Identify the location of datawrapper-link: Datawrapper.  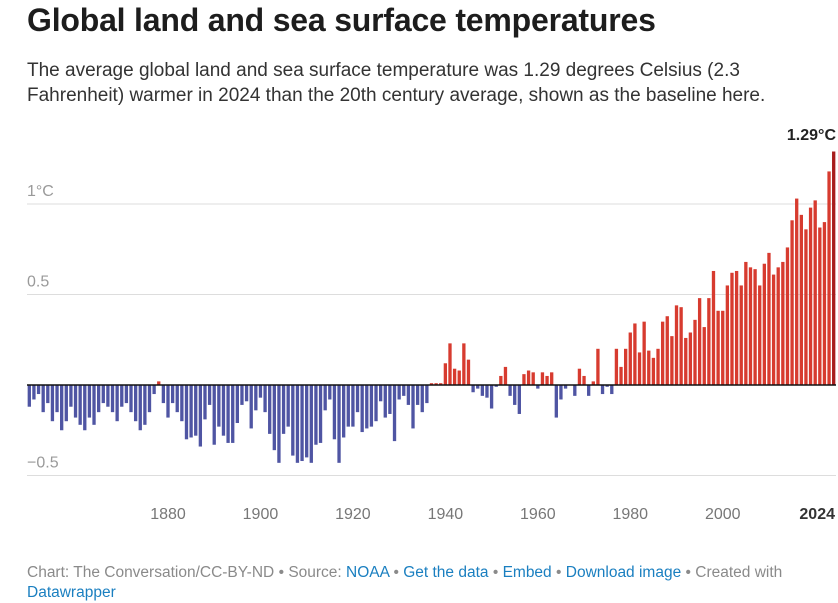
(71, 592).